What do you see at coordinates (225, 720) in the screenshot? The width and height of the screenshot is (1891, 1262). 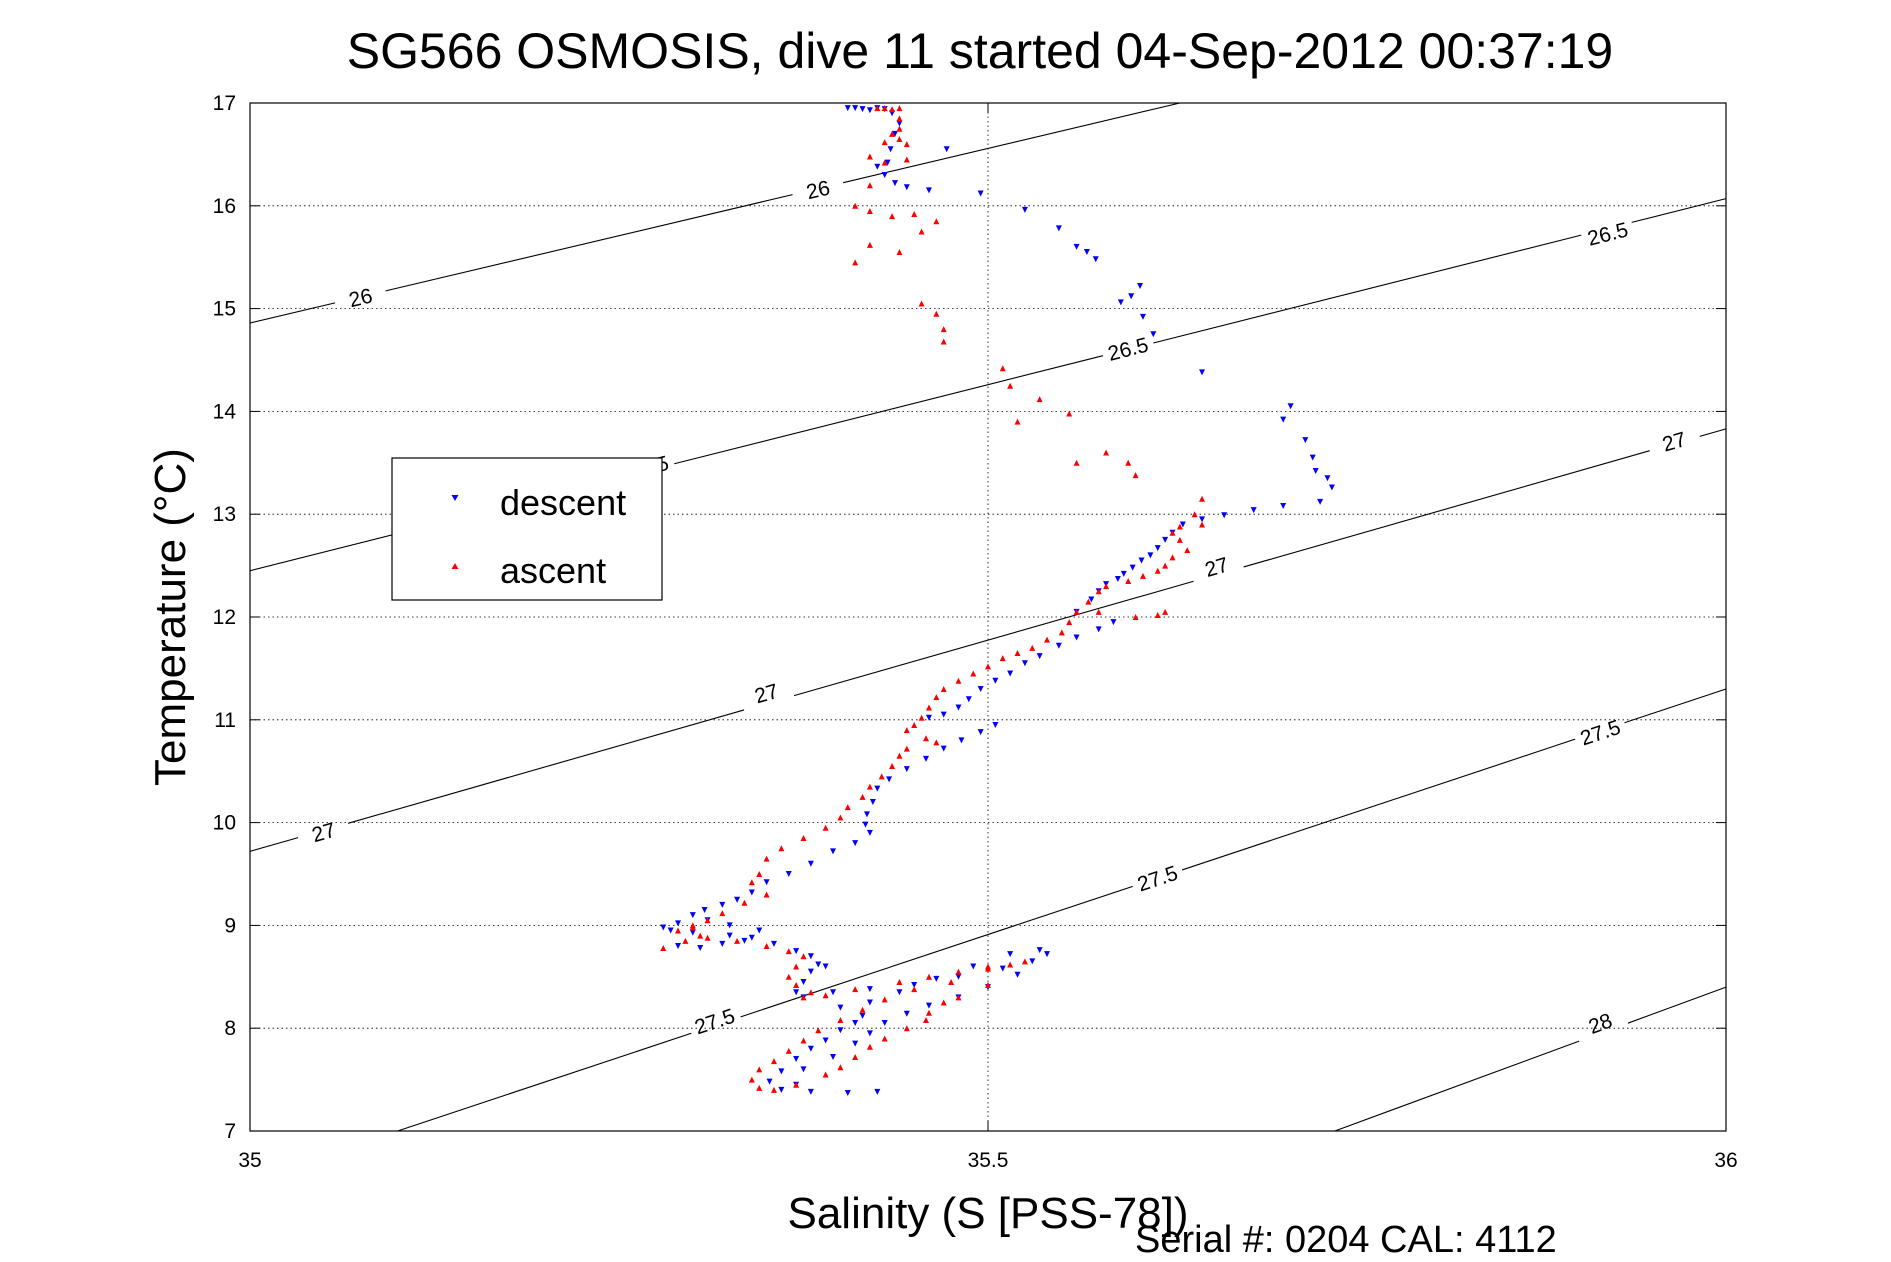 I see `y-tick-label: 11` at bounding box center [225, 720].